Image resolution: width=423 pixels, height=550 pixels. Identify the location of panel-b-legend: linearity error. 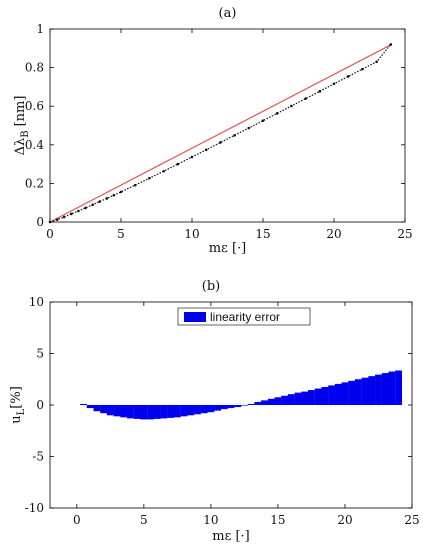
(244, 316).